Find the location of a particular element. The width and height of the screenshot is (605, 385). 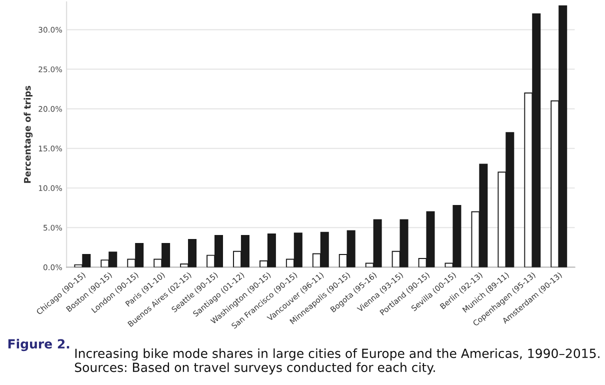

y-axis-title: Percentage of trips is located at coordinates (28, 134).